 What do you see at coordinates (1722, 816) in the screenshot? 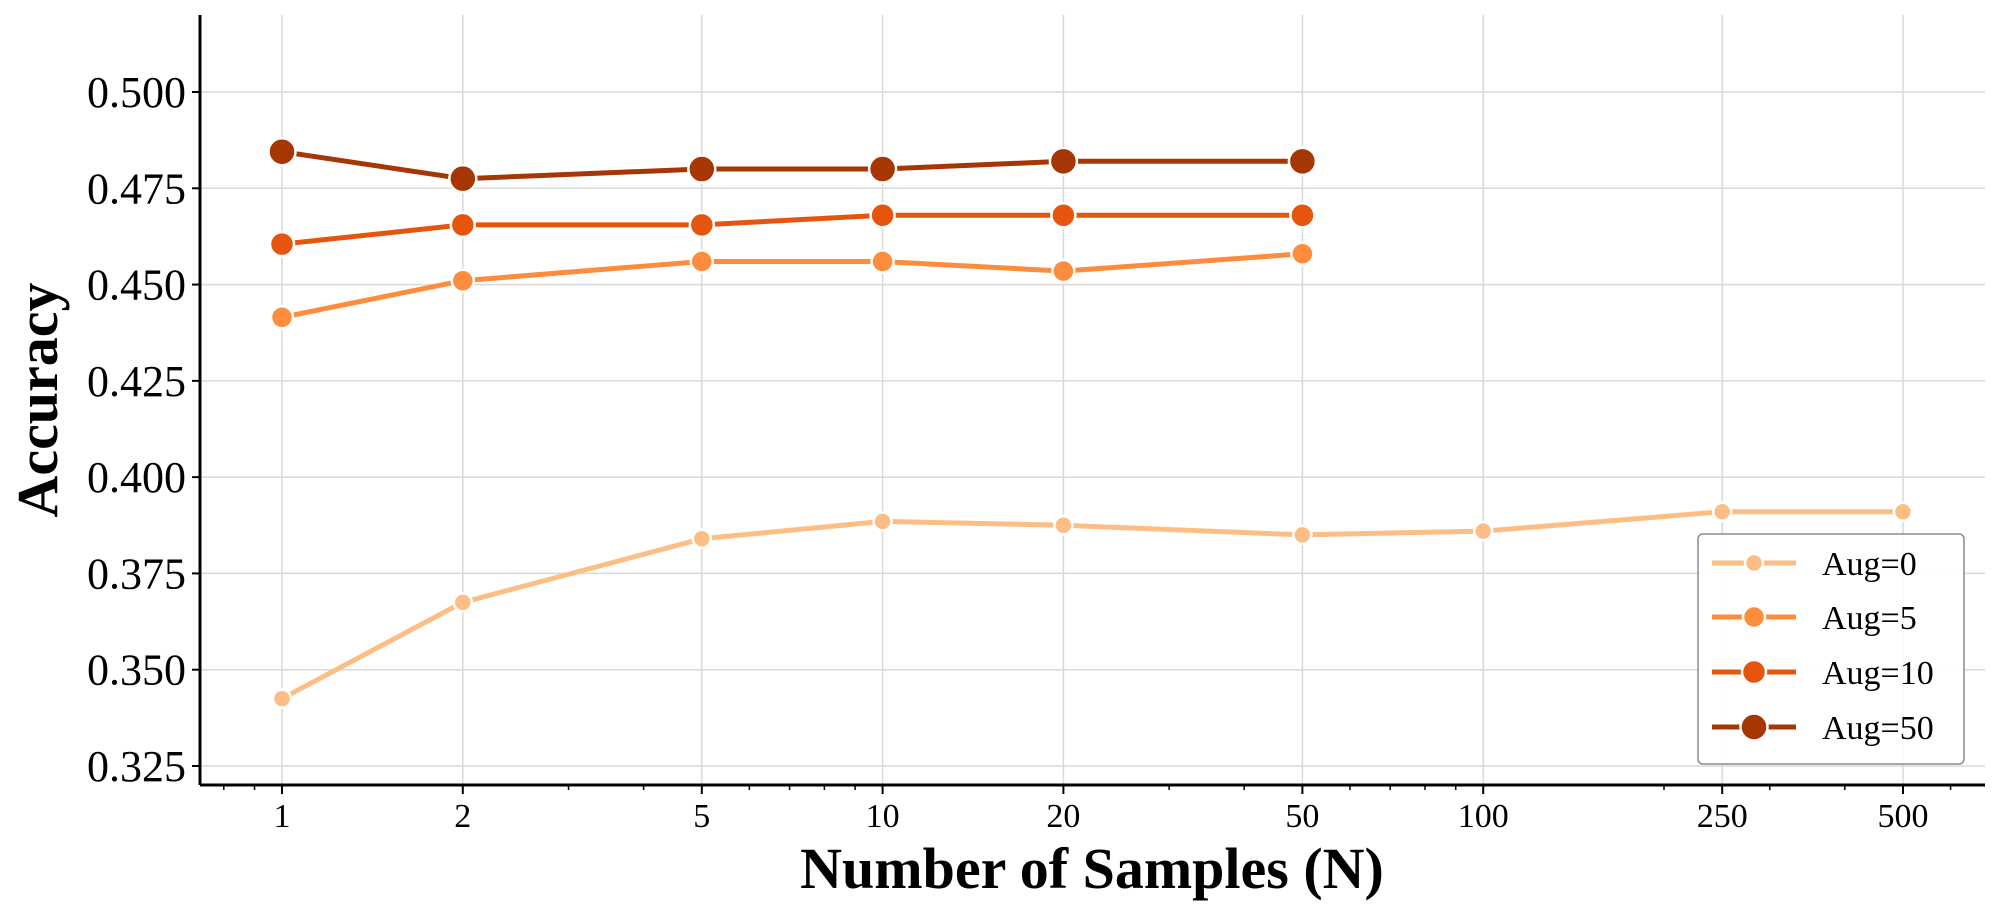
I see `x-tick-label: 250` at bounding box center [1722, 816].